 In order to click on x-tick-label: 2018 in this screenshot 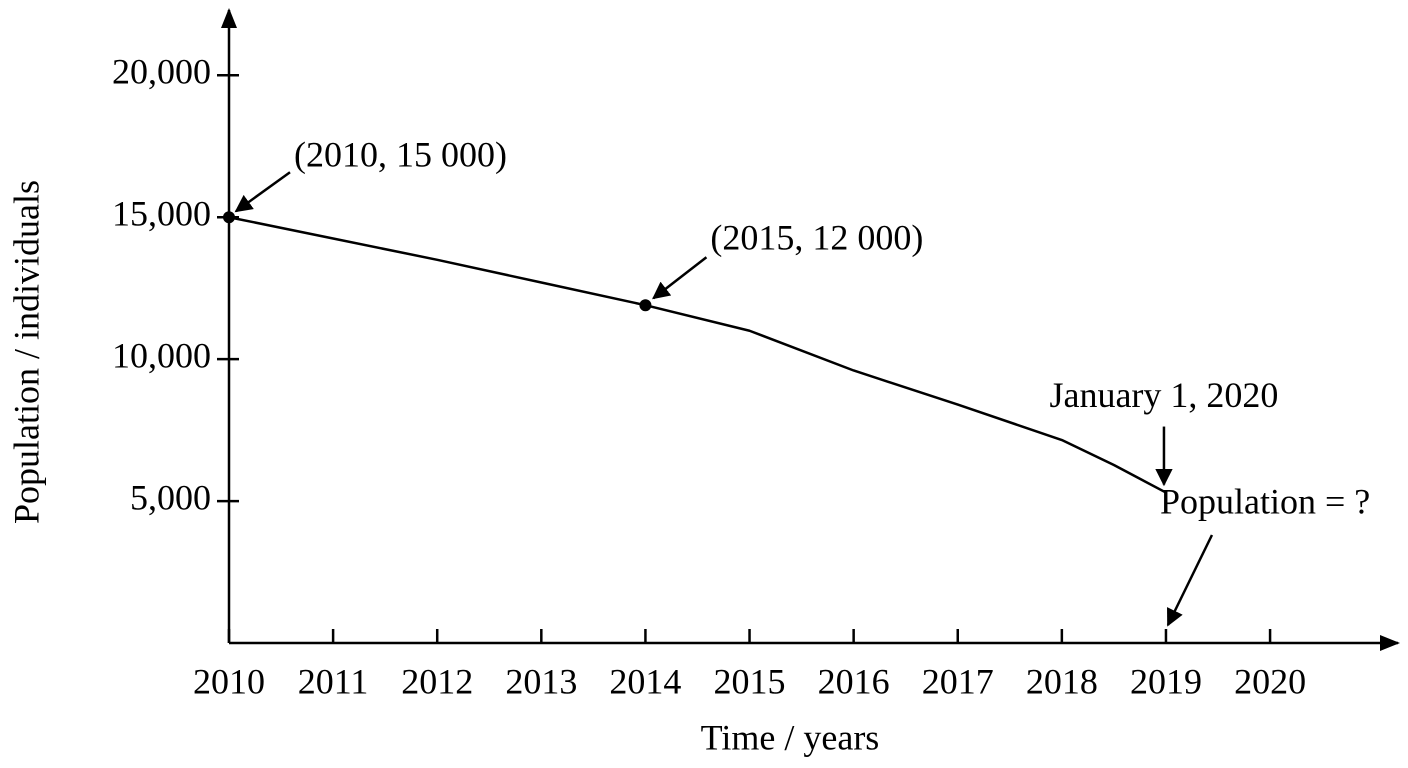, I will do `click(1062, 681)`.